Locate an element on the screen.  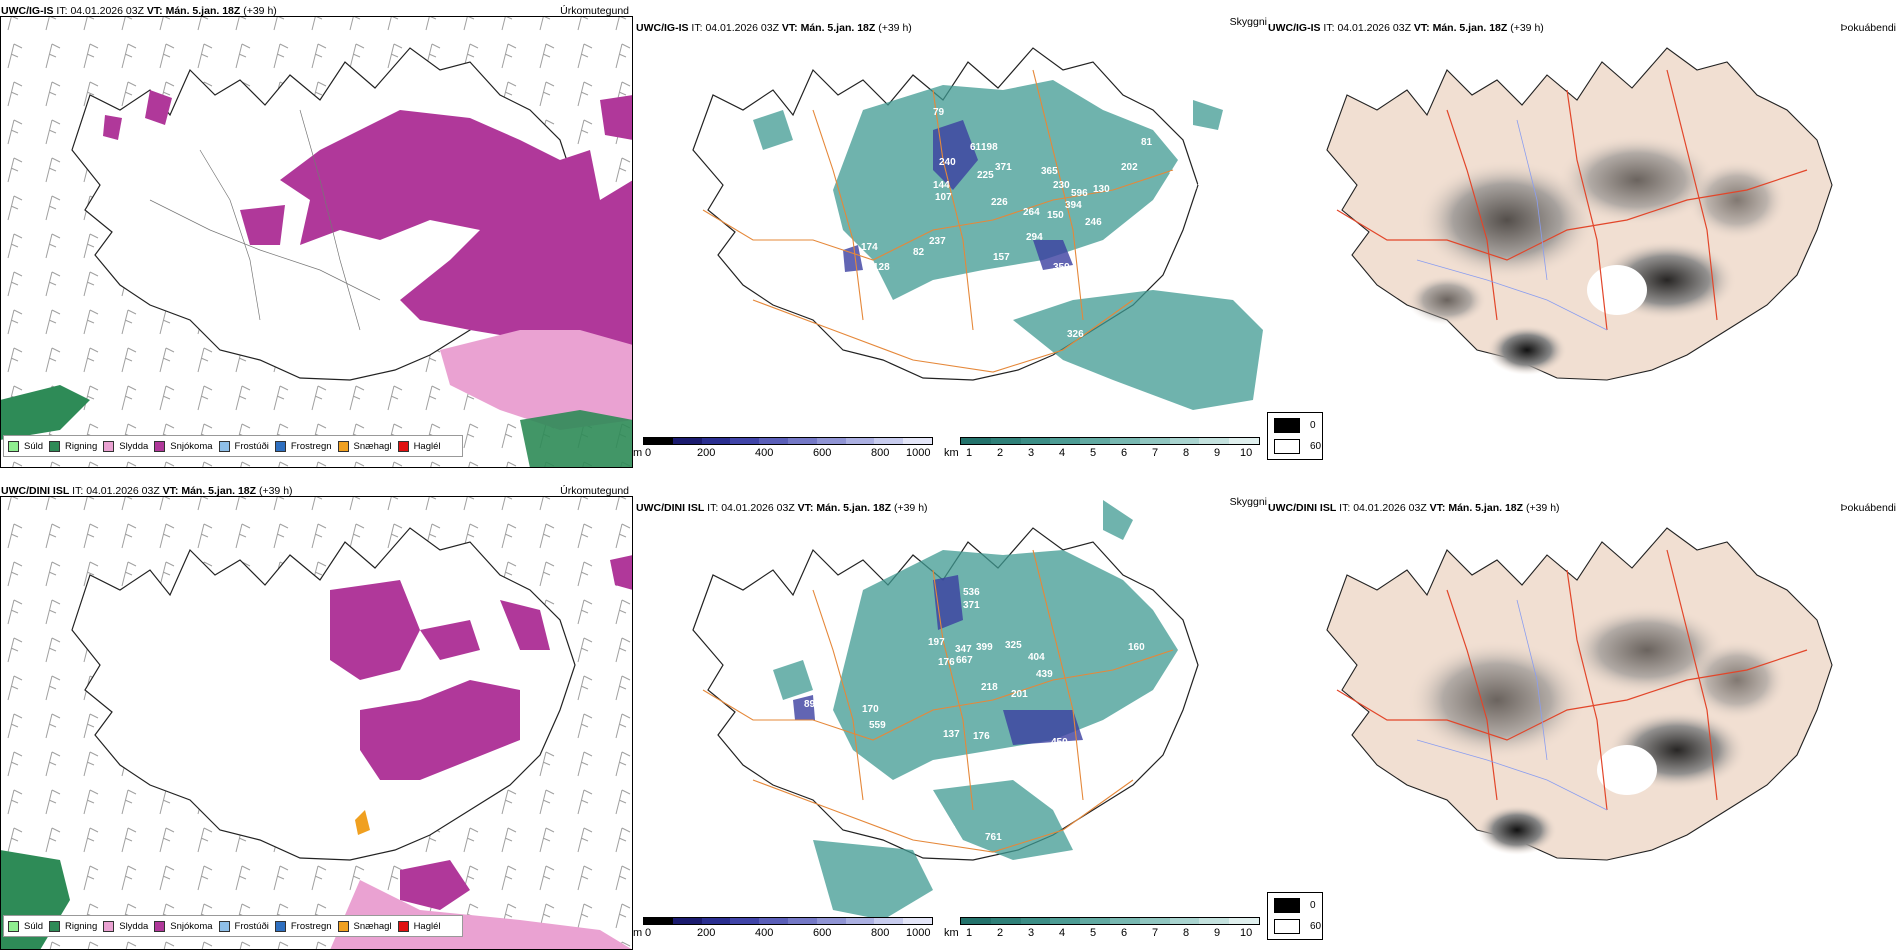
visibility-label: 28 is located at coordinates (1146, 732).